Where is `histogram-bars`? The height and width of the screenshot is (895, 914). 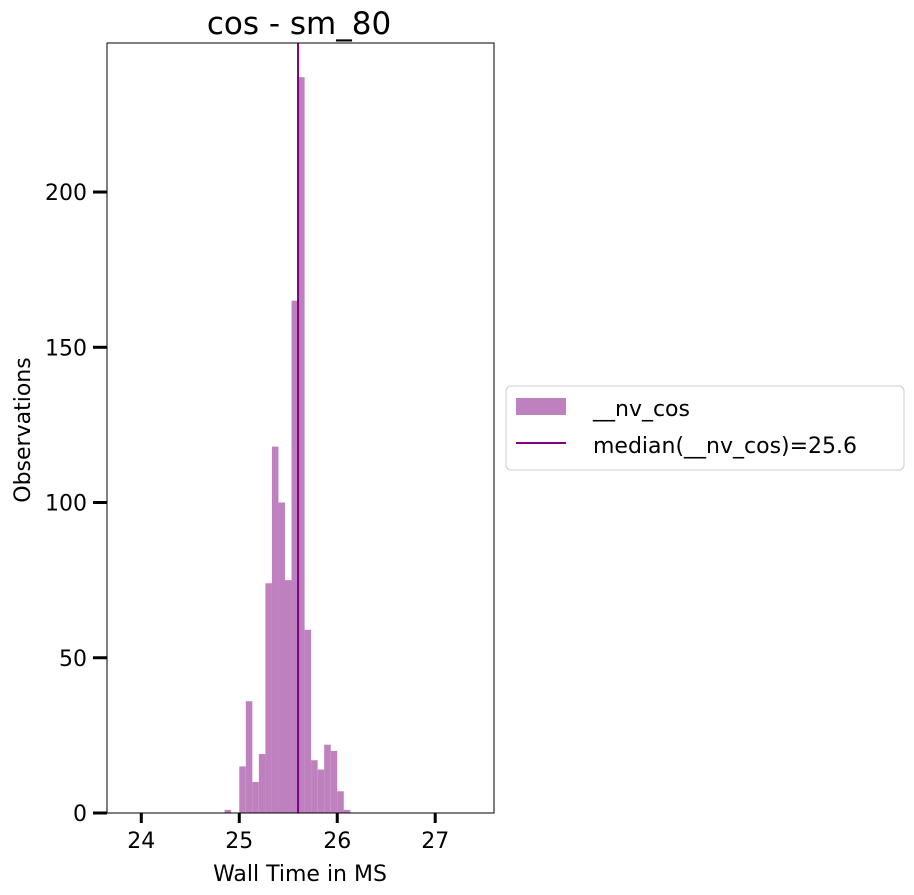
histogram-bars is located at coordinates (287, 445).